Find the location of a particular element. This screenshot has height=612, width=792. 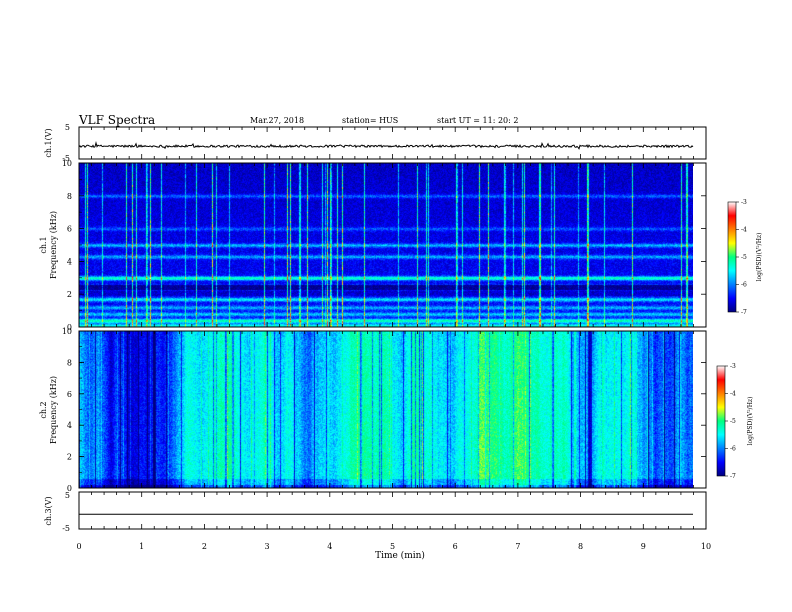

colorbar-ch2: -3 -4 -5 -6 -7 log(PSD)(V²/Hz) is located at coordinates (735, 421).